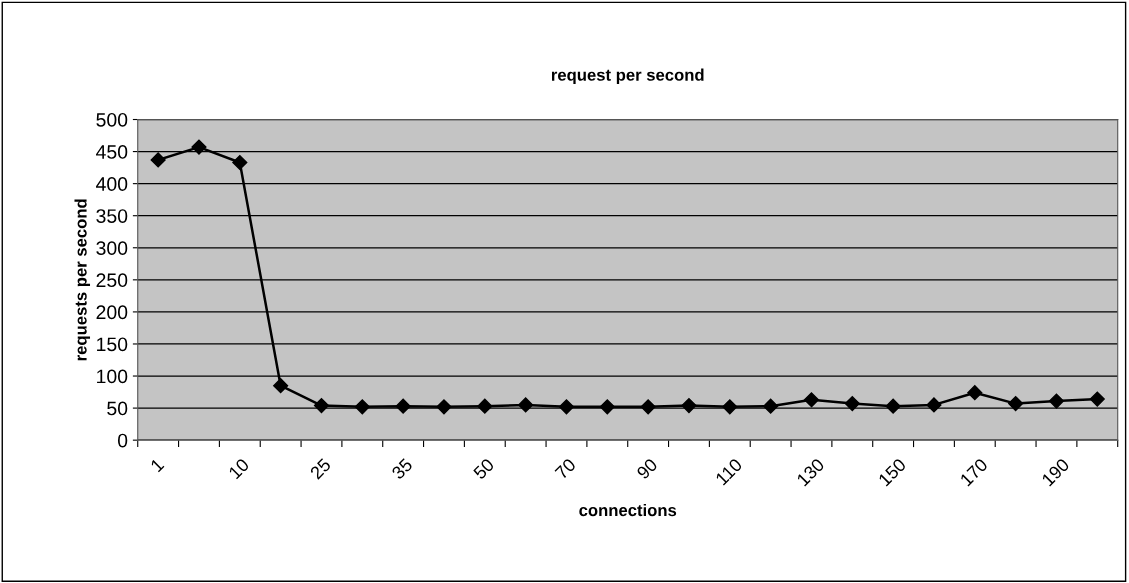  What do you see at coordinates (1056, 472) in the screenshot?
I see `x-tick-label: 190` at bounding box center [1056, 472].